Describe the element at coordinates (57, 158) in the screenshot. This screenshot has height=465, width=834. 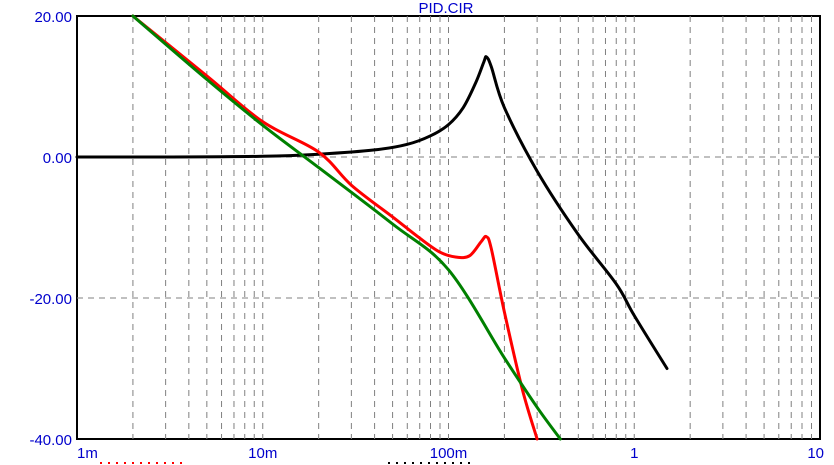
I see `y-tick-label: 0.00` at that location.